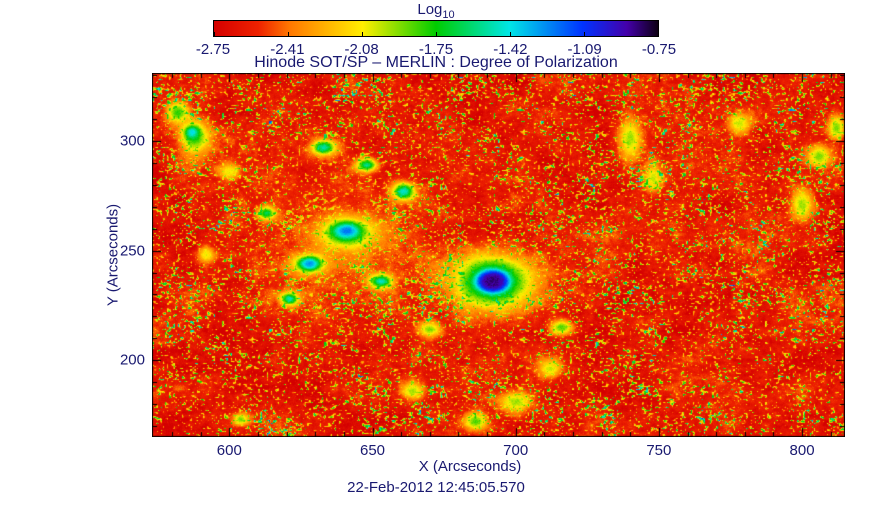 The height and width of the screenshot is (512, 873). I want to click on colorbar-tick-label: -1.42, so click(510, 49).